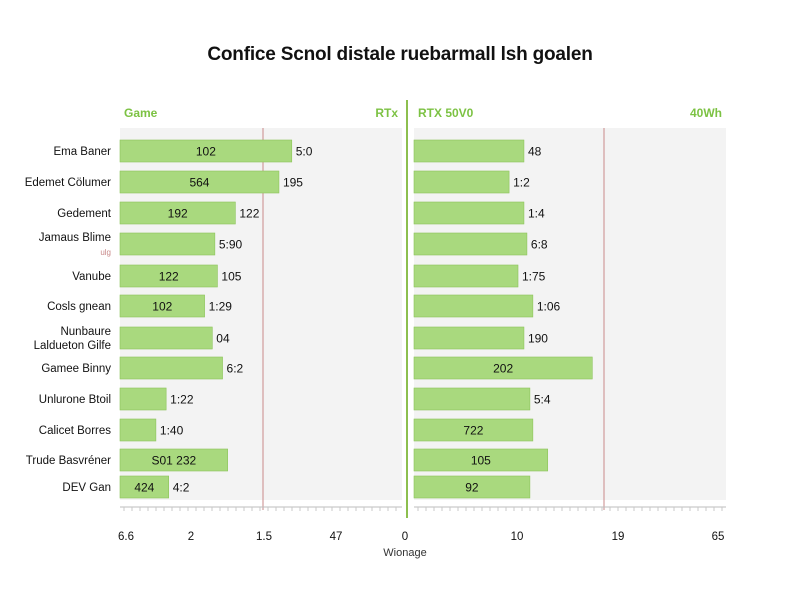 The image size is (800, 592). What do you see at coordinates (84, 214) in the screenshot?
I see `category-label: Gedement` at bounding box center [84, 214].